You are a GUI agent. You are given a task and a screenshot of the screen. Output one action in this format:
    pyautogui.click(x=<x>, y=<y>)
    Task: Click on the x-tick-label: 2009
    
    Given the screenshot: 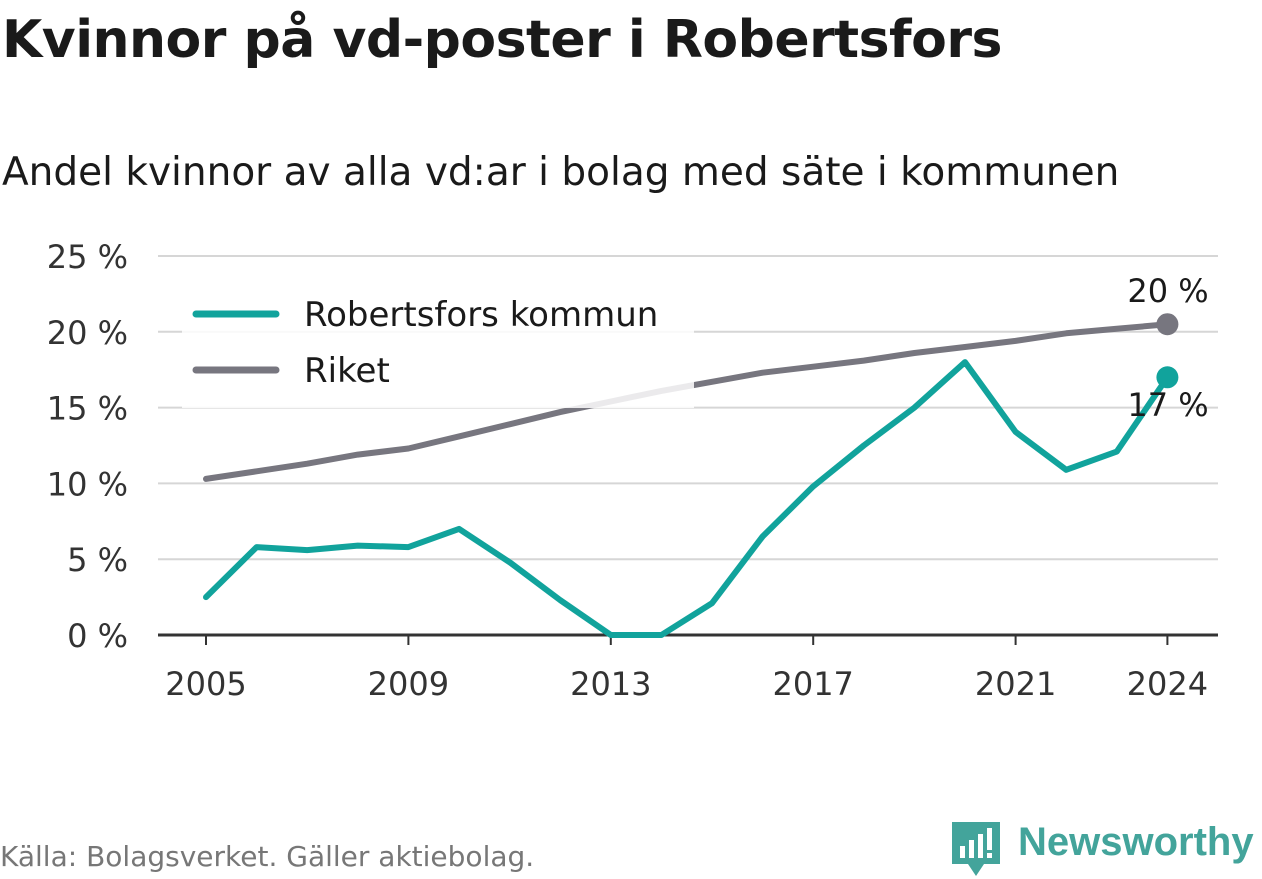 What is the action you would take?
    pyautogui.click(x=408, y=684)
    